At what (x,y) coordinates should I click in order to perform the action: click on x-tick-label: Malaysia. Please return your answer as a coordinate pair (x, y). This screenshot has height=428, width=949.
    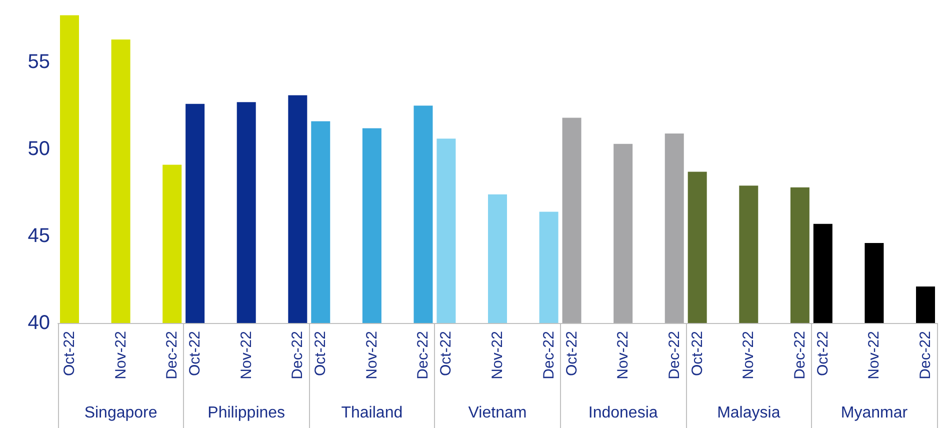
    Looking at the image, I should click on (748, 413).